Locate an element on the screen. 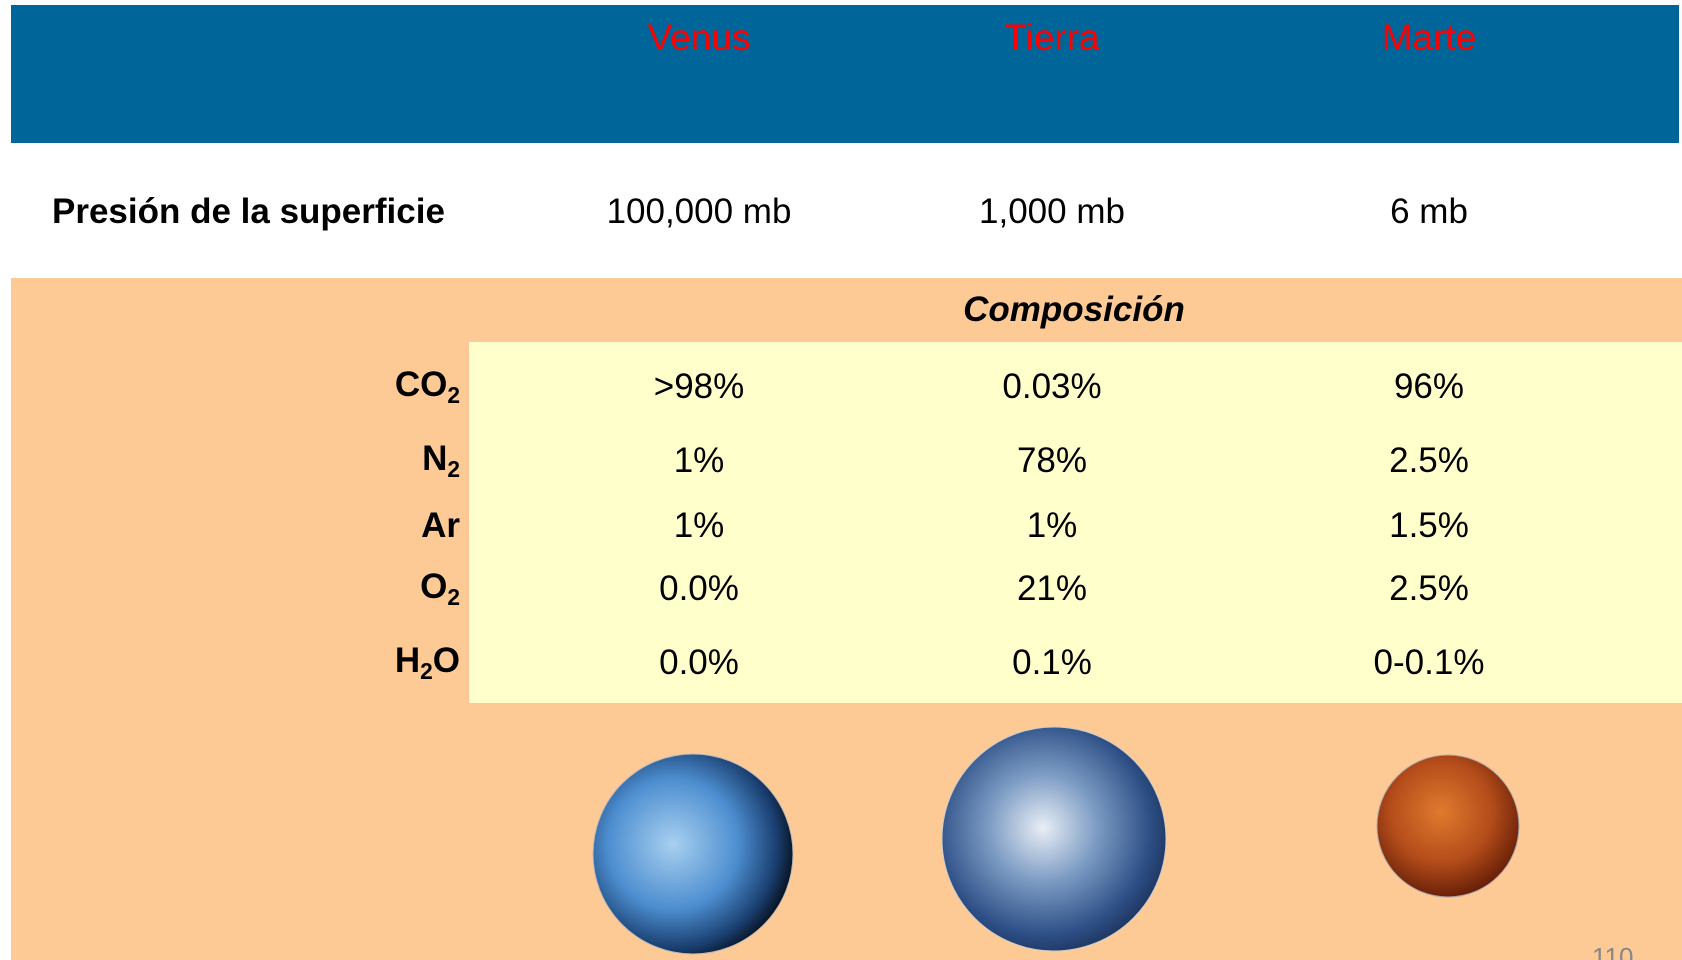 The height and width of the screenshot is (960, 1682). formula-part: CO is located at coordinates (421, 385).